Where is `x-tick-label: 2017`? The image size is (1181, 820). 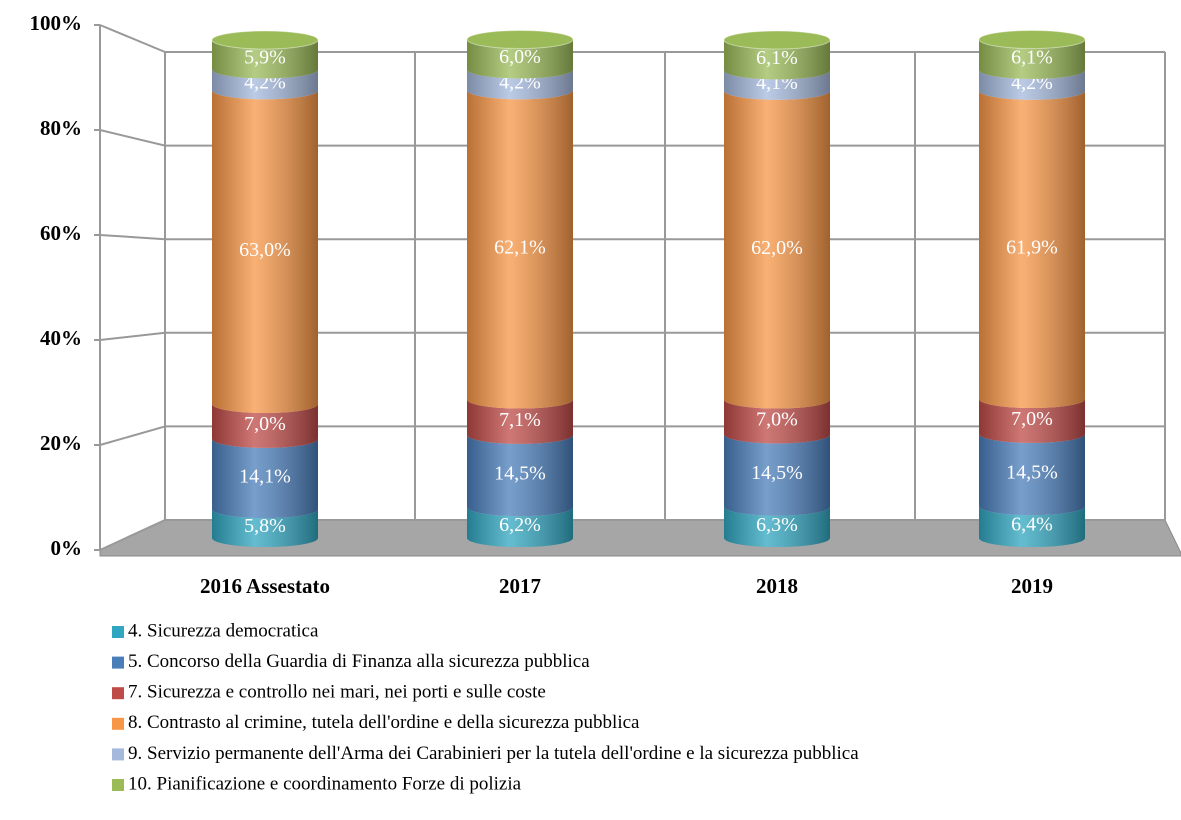
x-tick-label: 2017 is located at coordinates (520, 586).